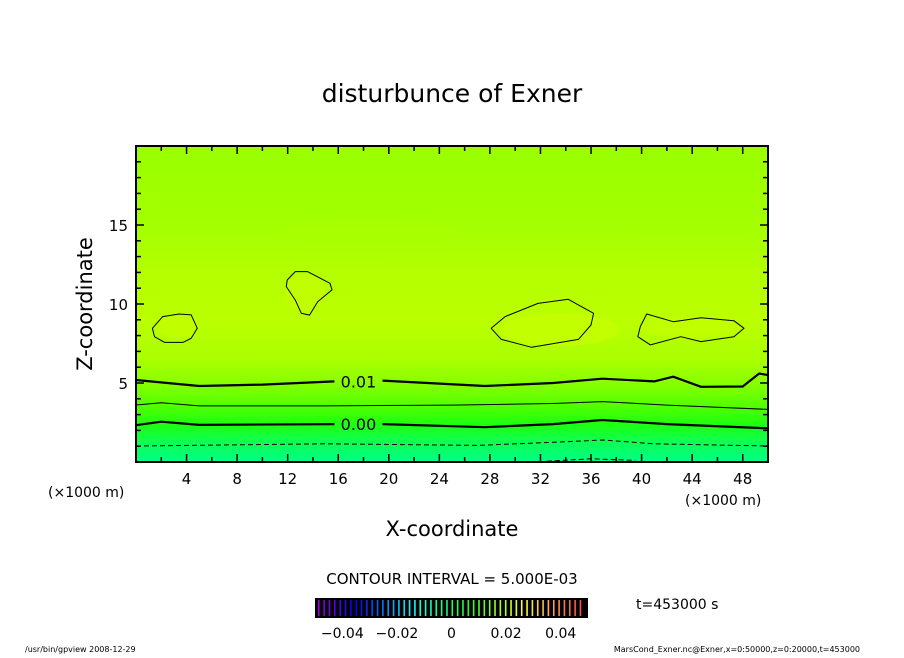  What do you see at coordinates (723, 501) in the screenshot?
I see `x-unit-right: (×1000 m)` at bounding box center [723, 501].